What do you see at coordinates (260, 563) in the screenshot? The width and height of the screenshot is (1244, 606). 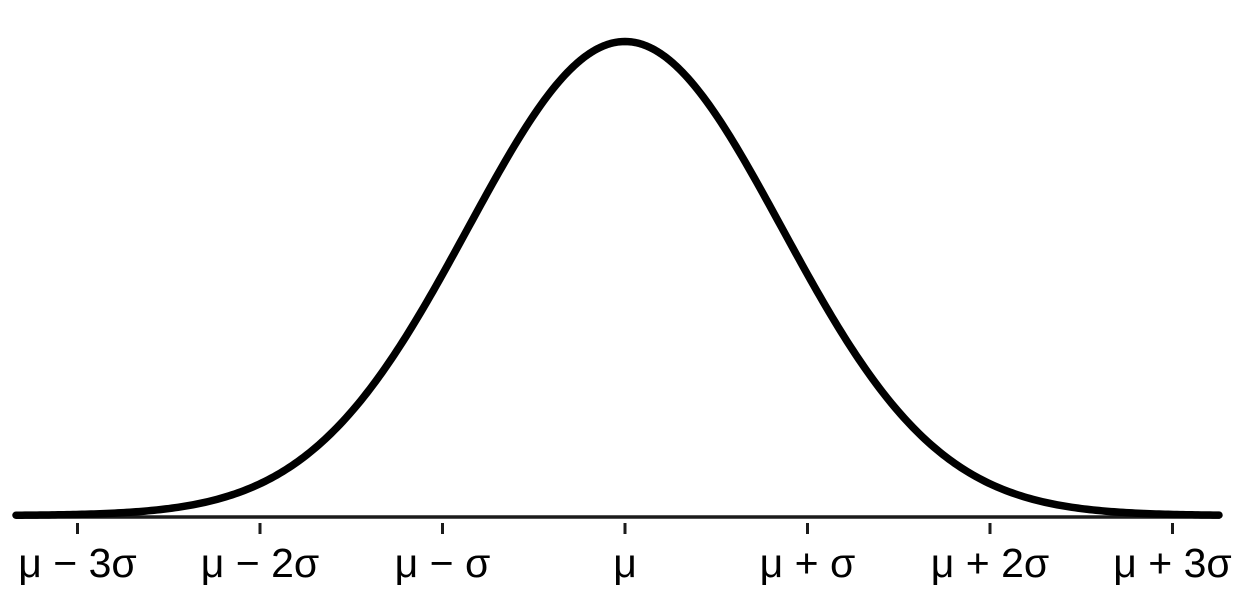 I see `x-tick-label-minus-2-sigma: μ − 2σ` at bounding box center [260, 563].